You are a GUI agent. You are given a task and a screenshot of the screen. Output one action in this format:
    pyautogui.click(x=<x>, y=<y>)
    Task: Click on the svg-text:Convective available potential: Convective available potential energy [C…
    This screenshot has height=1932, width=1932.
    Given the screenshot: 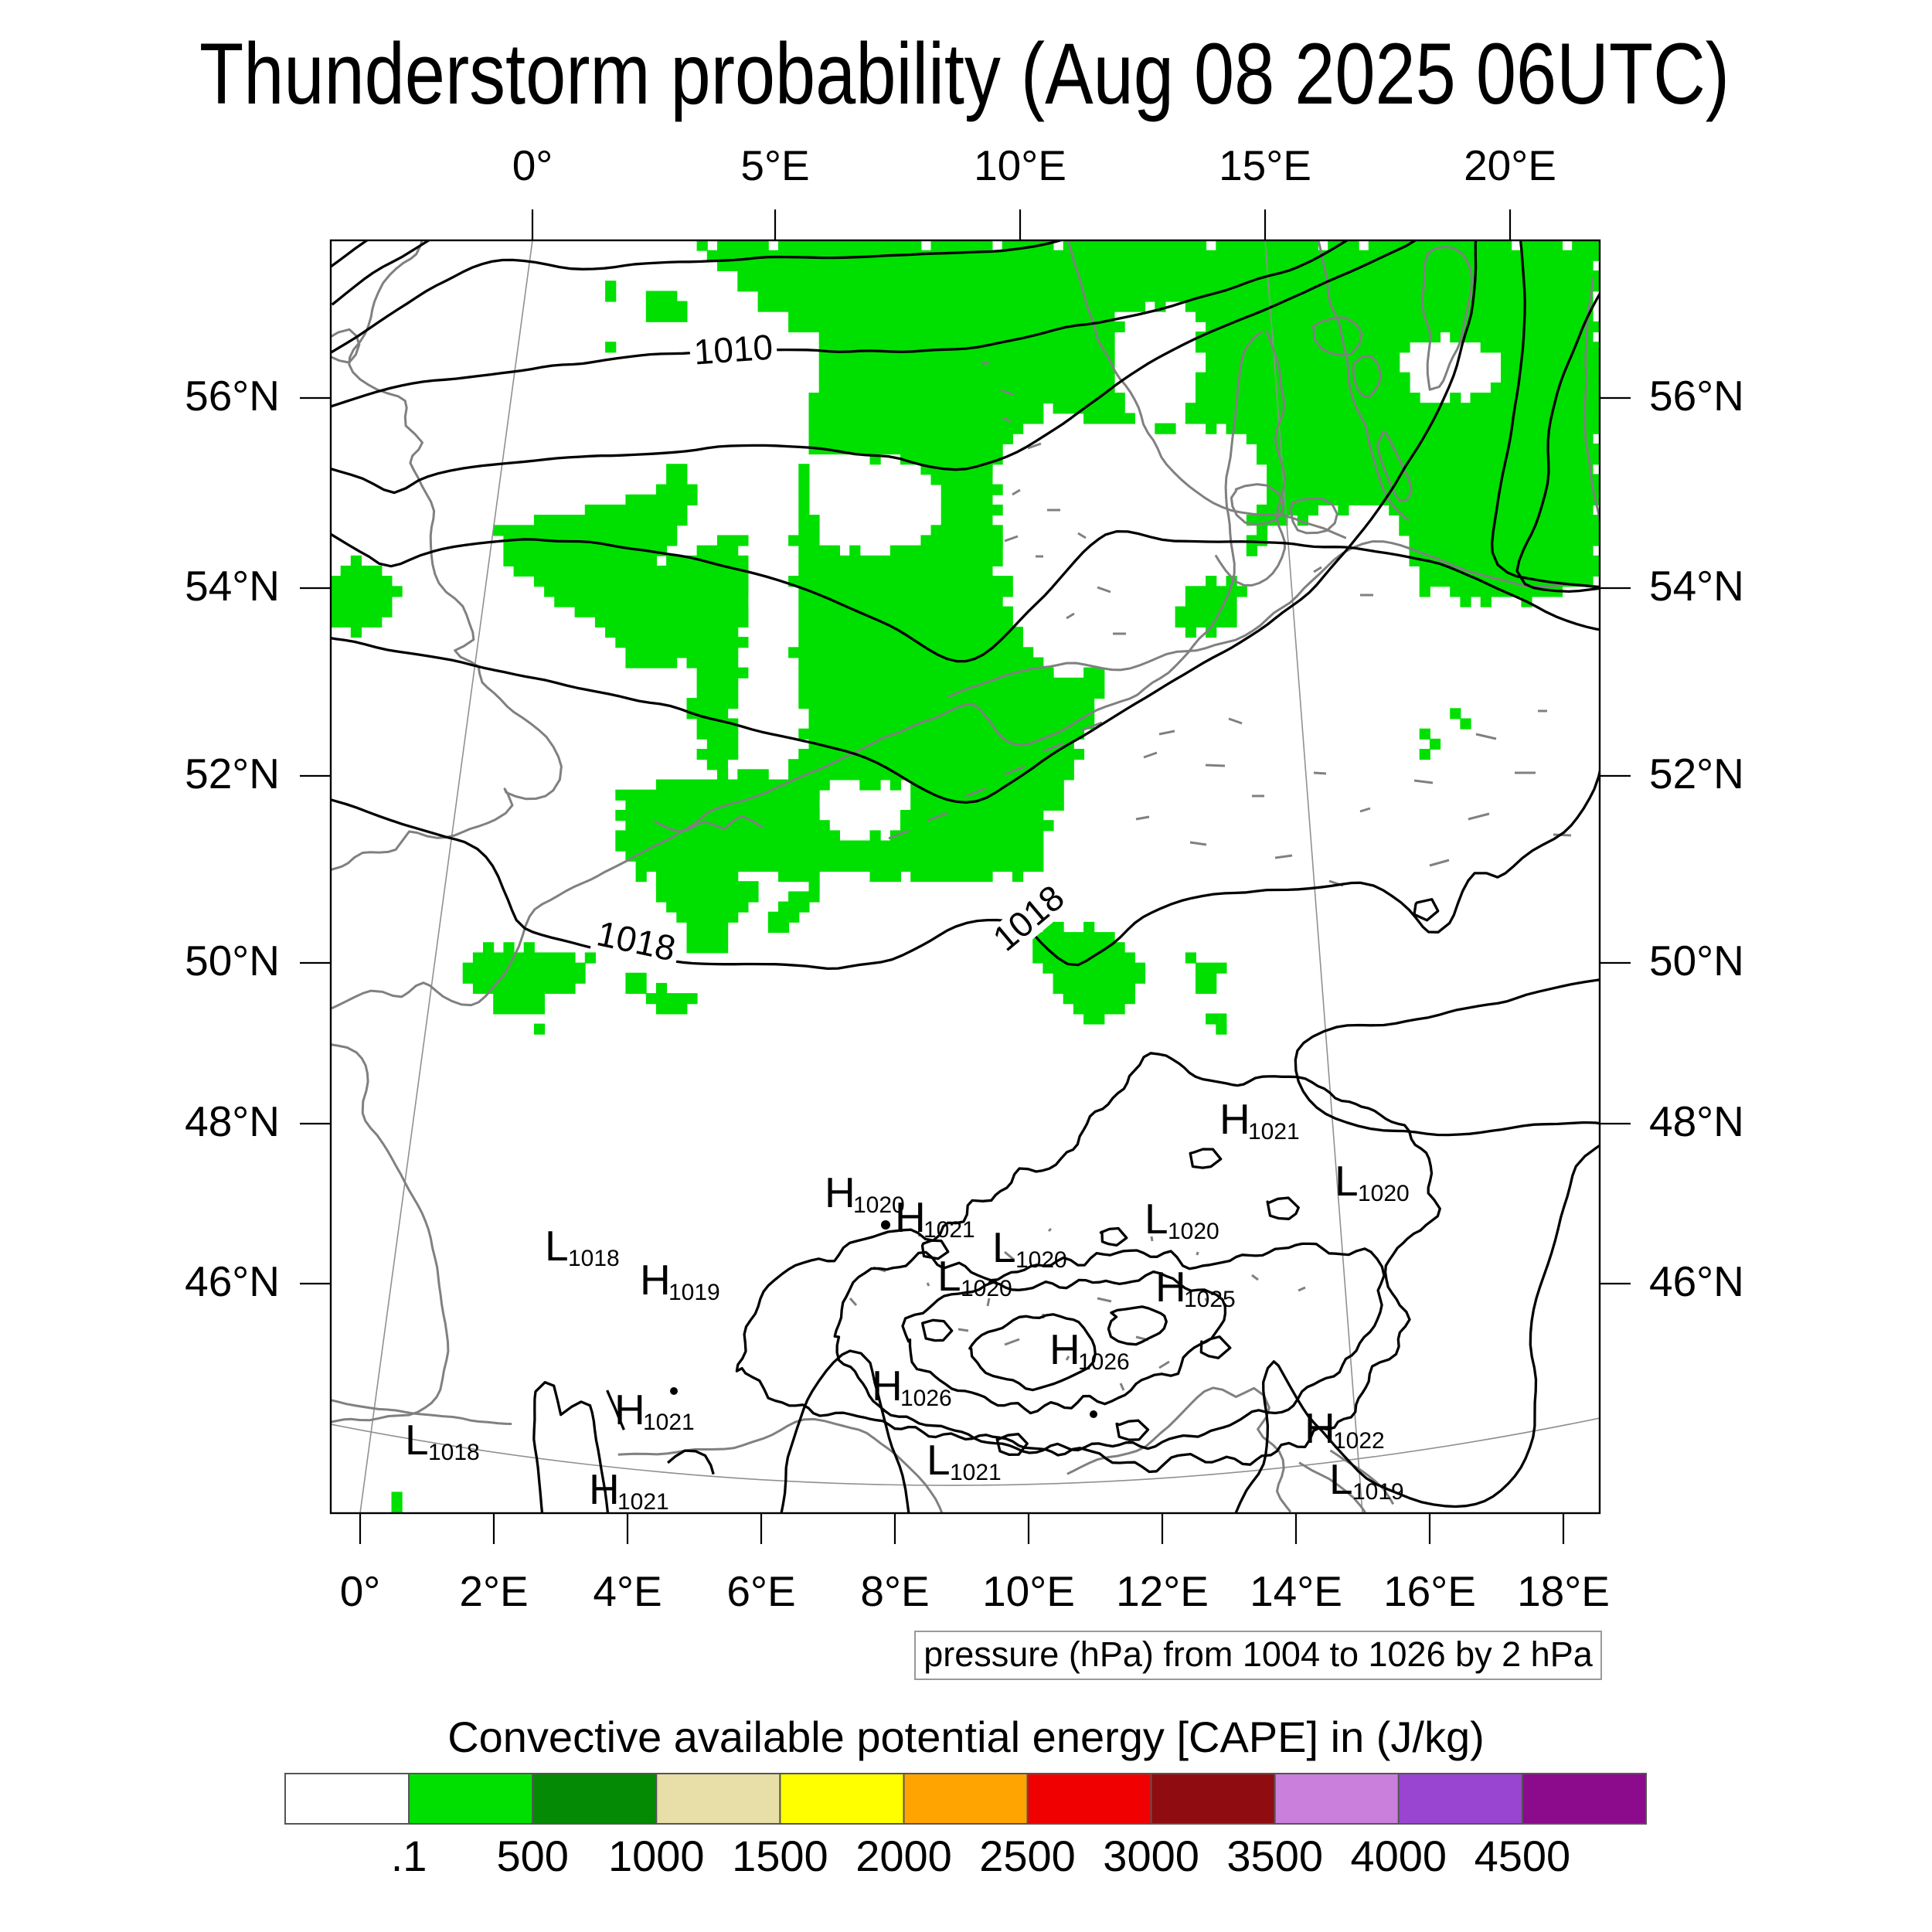 What is the action you would take?
    pyautogui.click(x=966, y=1737)
    